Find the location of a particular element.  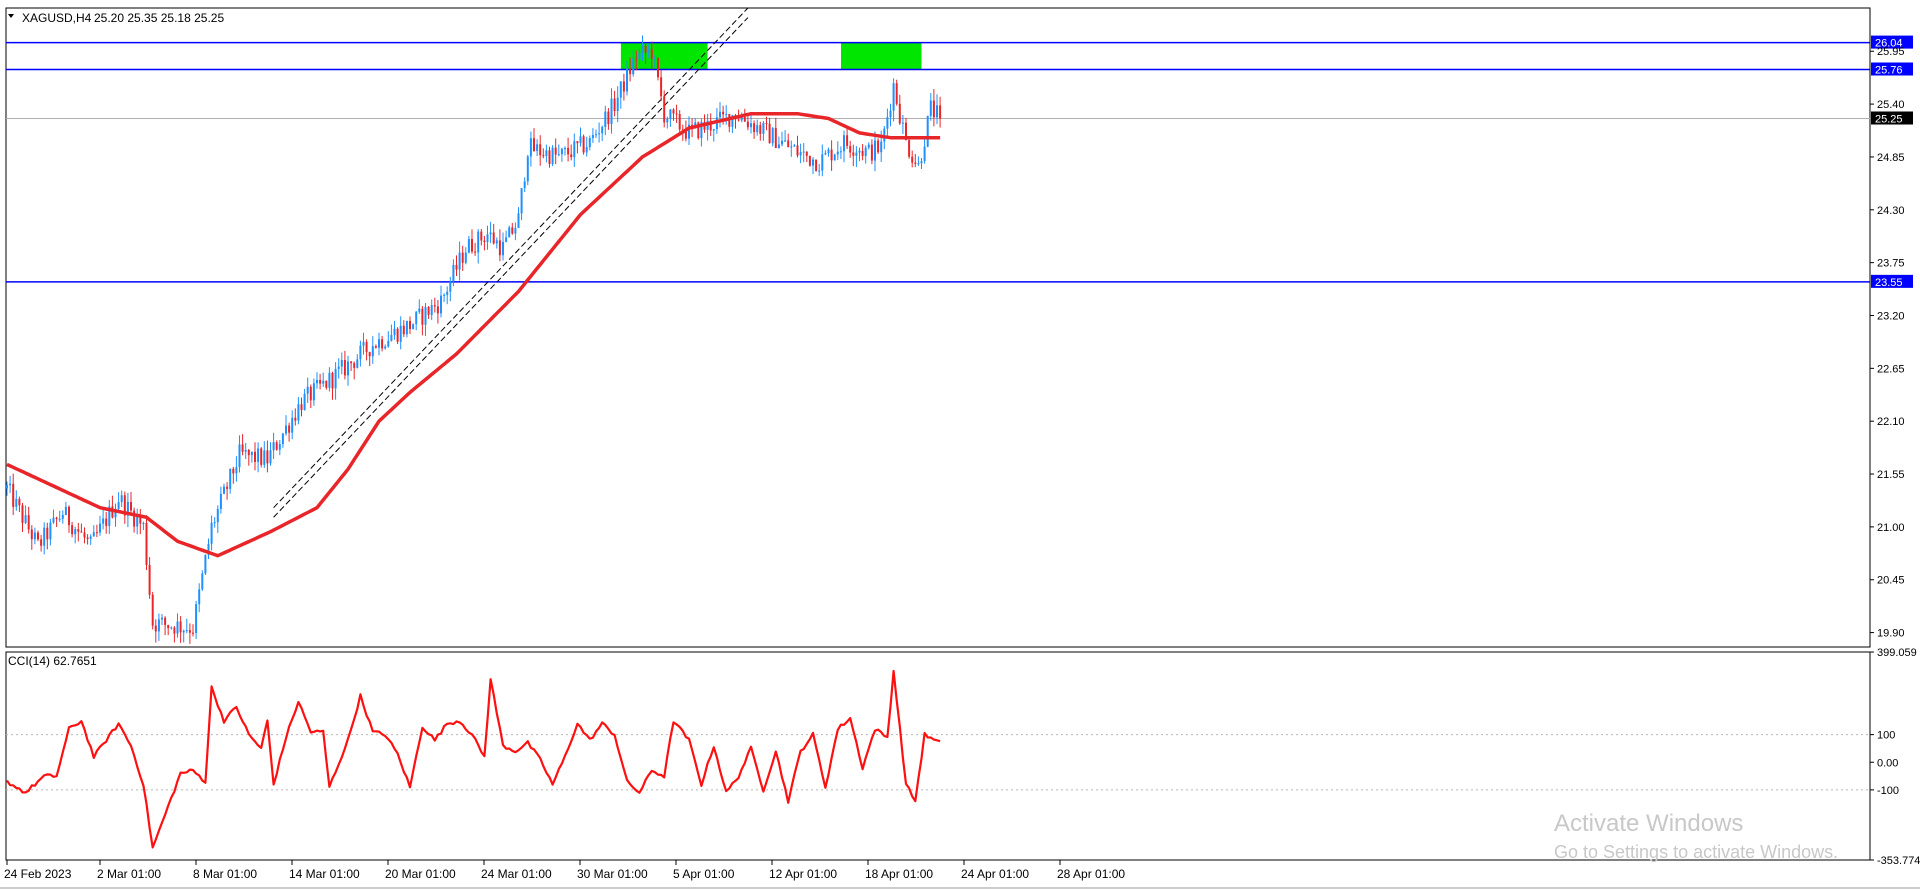

trend-channel is located at coordinates (511, 262).